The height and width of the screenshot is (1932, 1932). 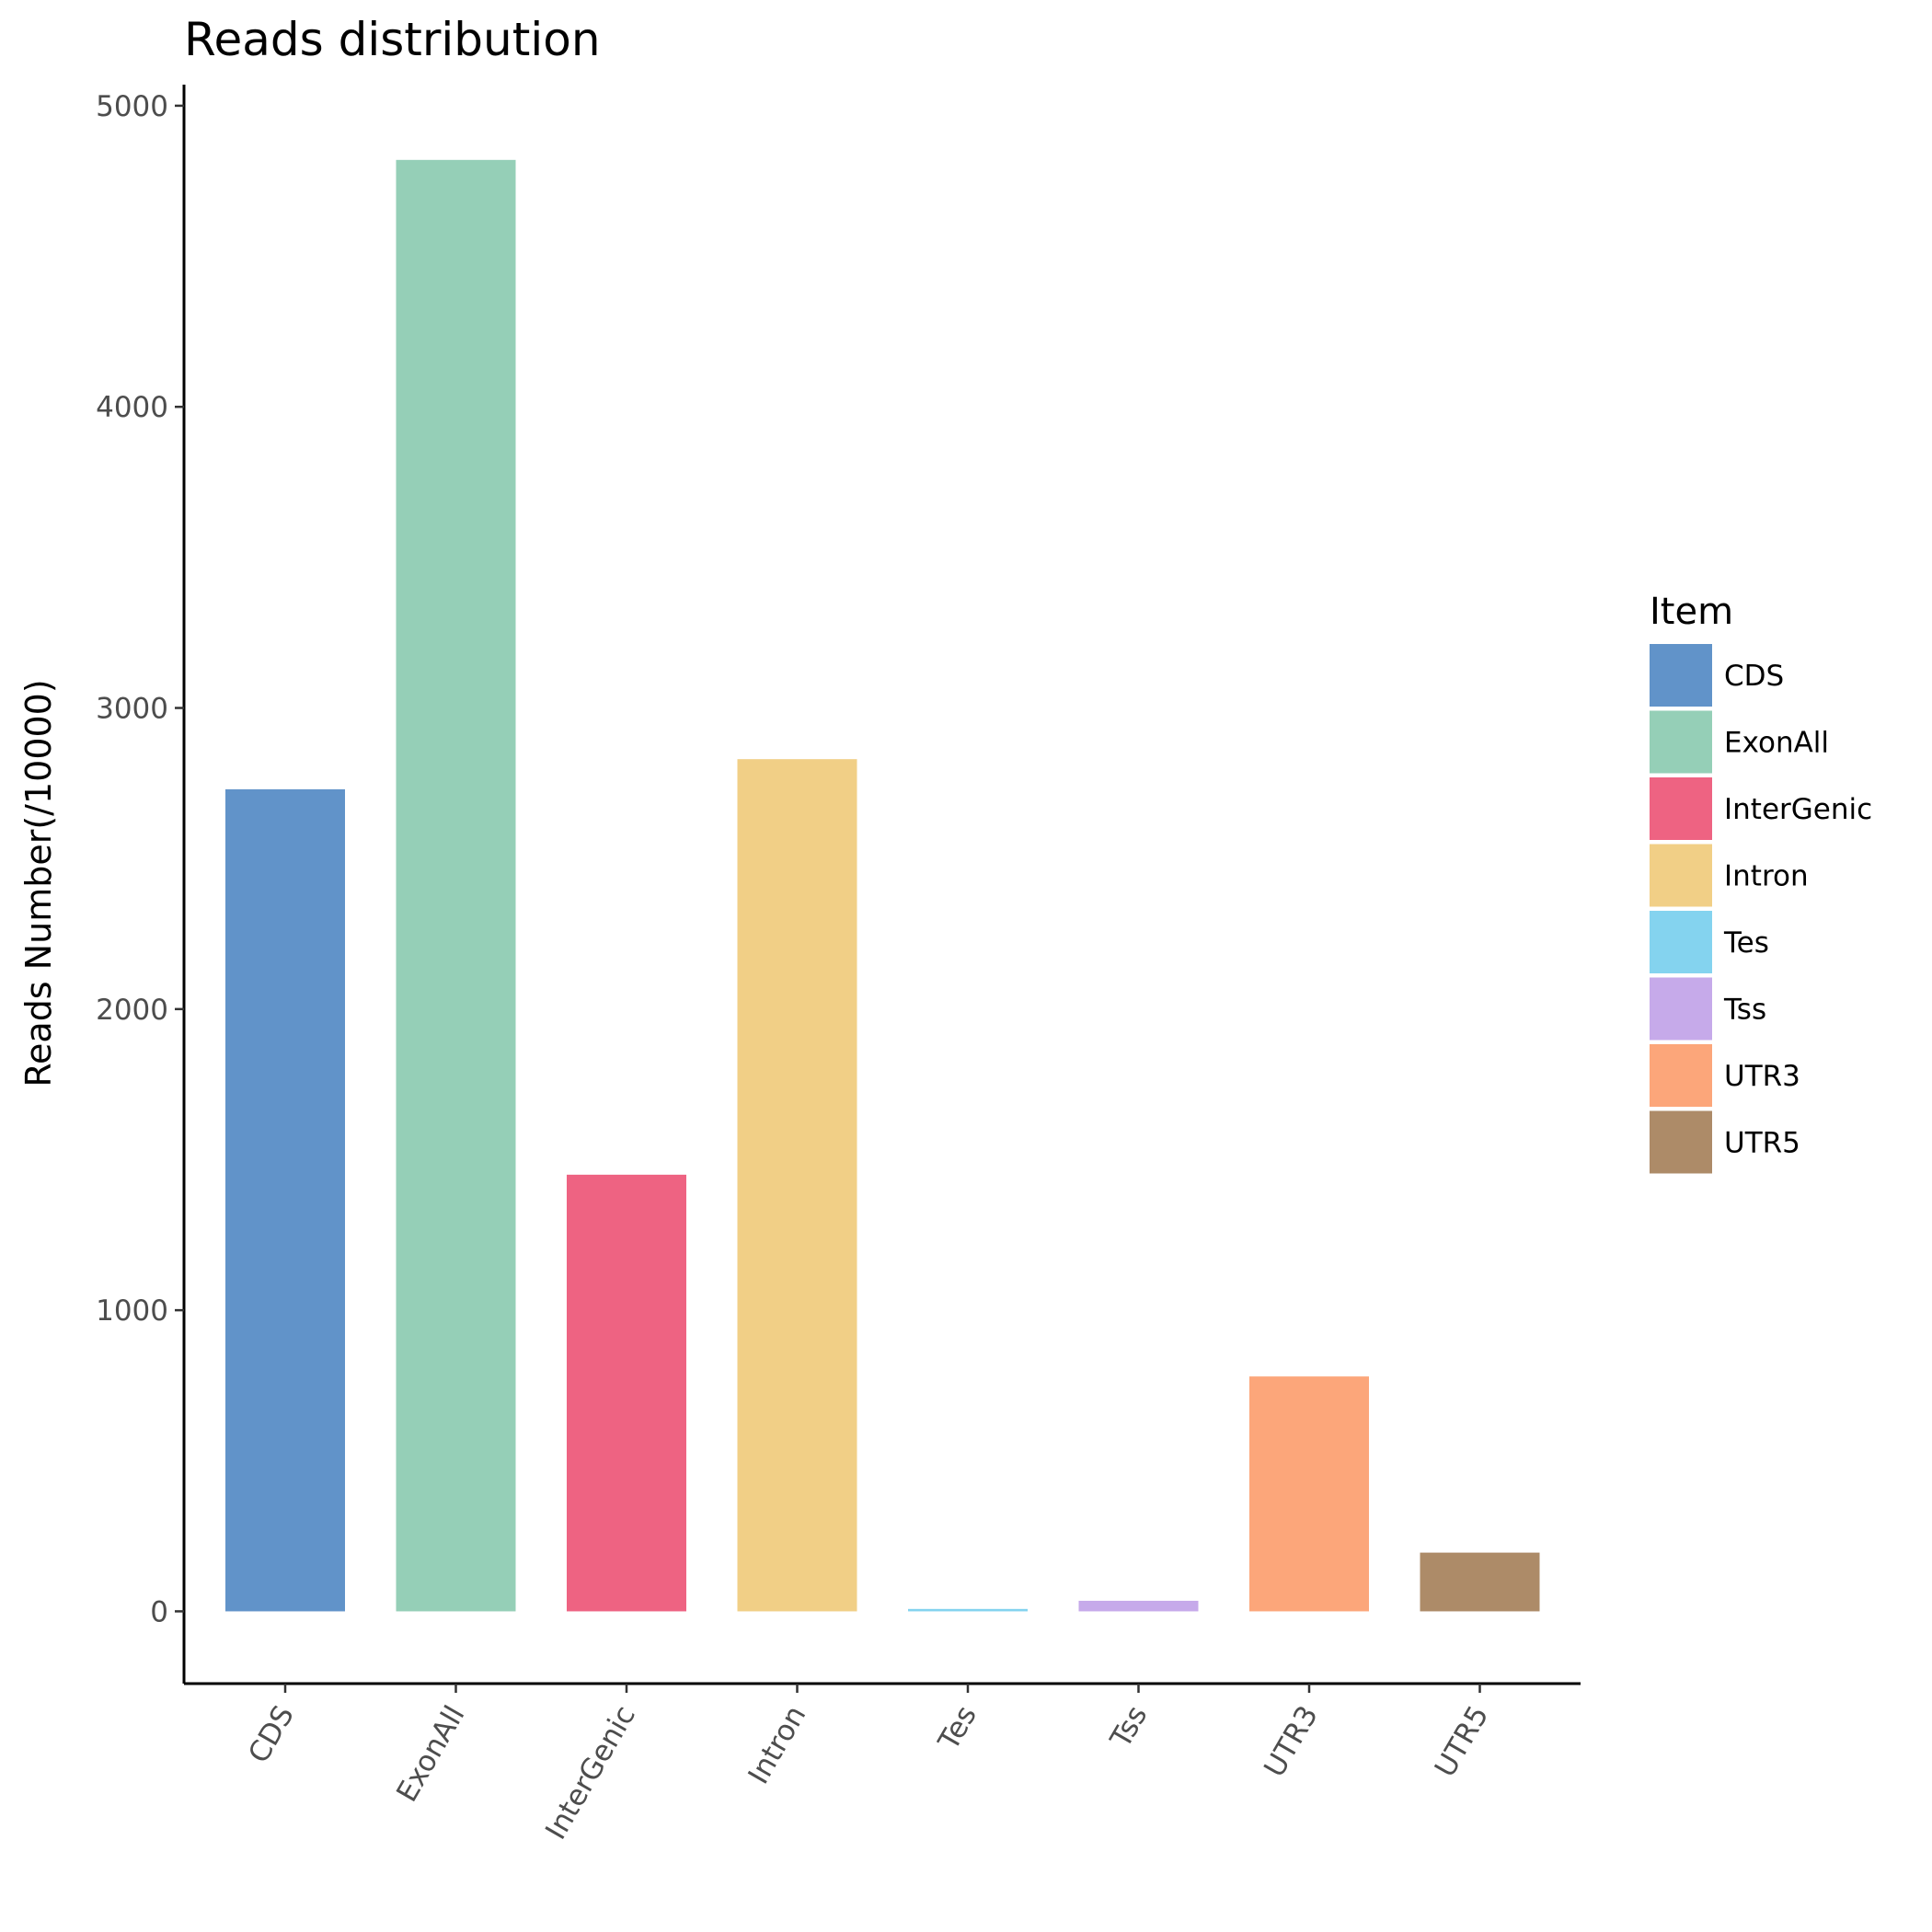 I want to click on x-tick-label-tss: Tss, so click(x=1129, y=1727).